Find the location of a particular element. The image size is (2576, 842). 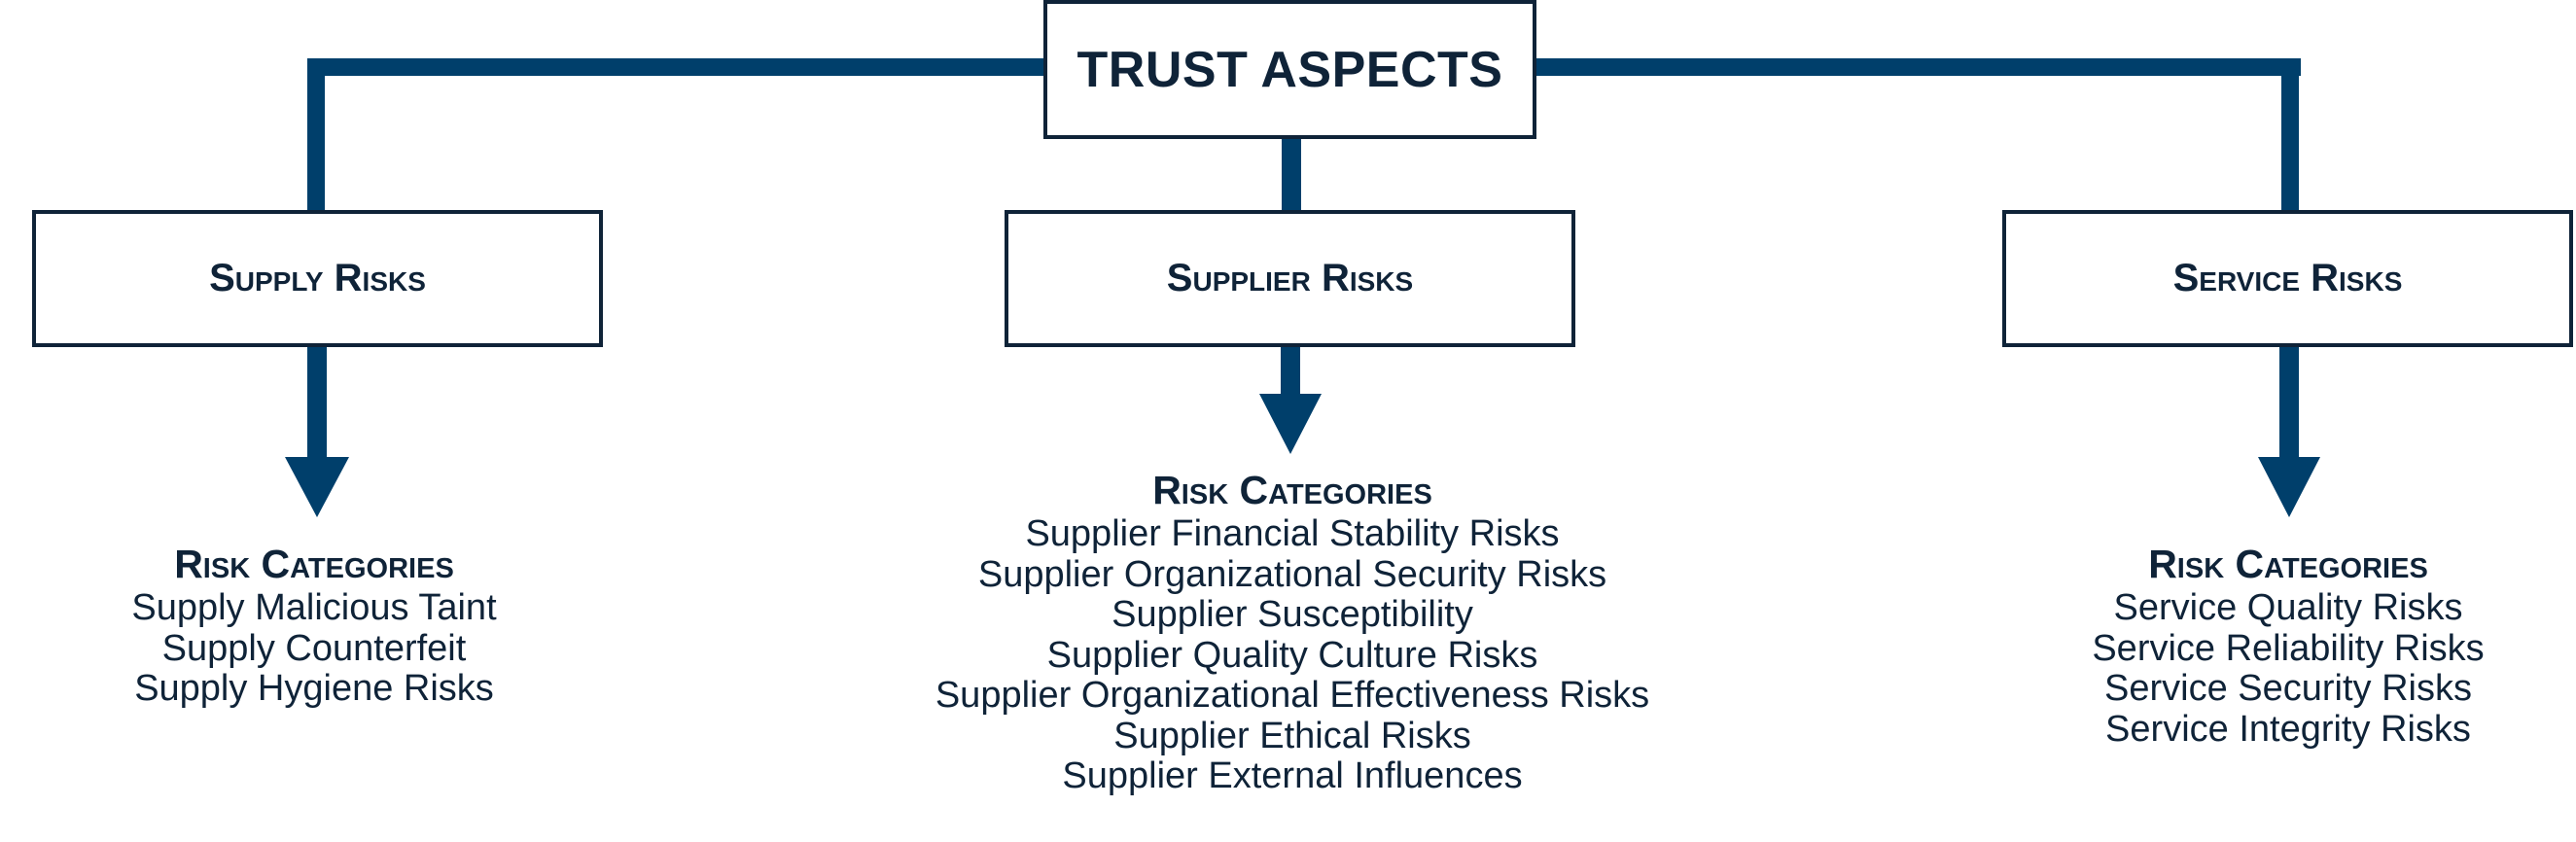

category-item: Supplier Organizational Security Risks is located at coordinates (1292, 574).